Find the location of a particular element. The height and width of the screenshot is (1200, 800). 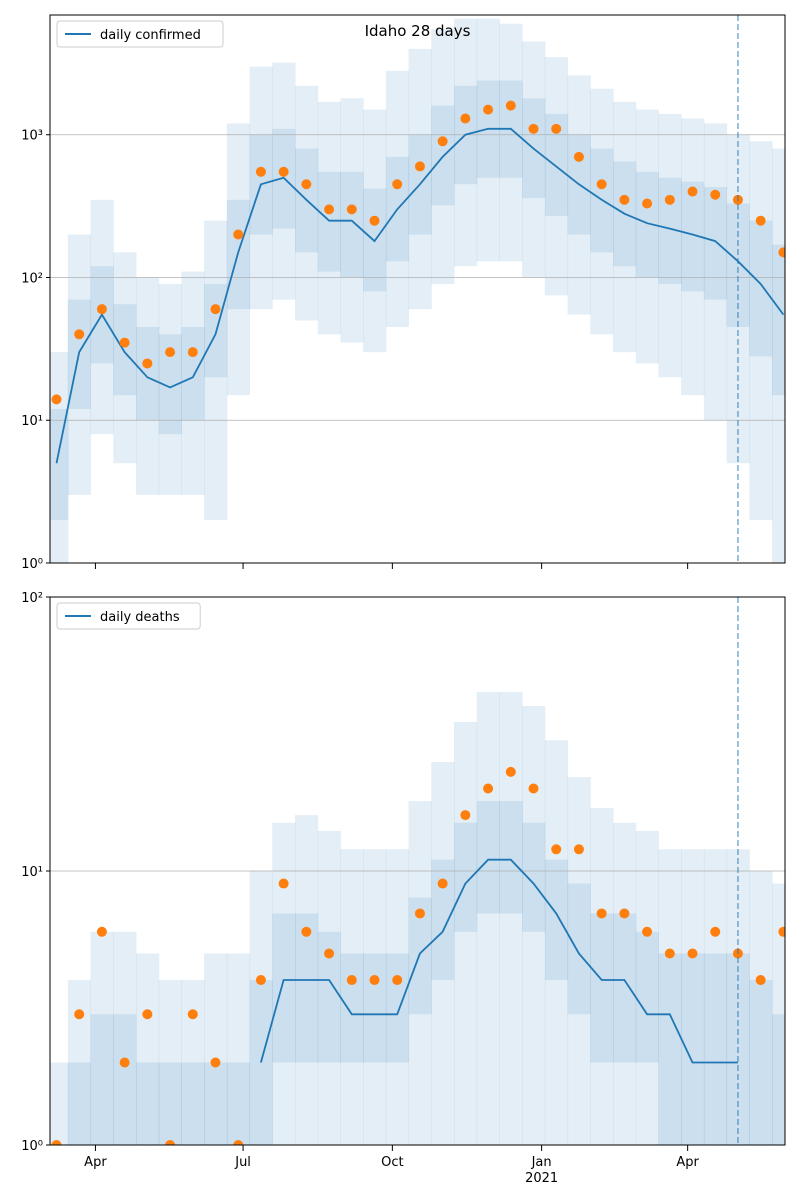

x-tick-label: Apr is located at coordinates (687, 1162).